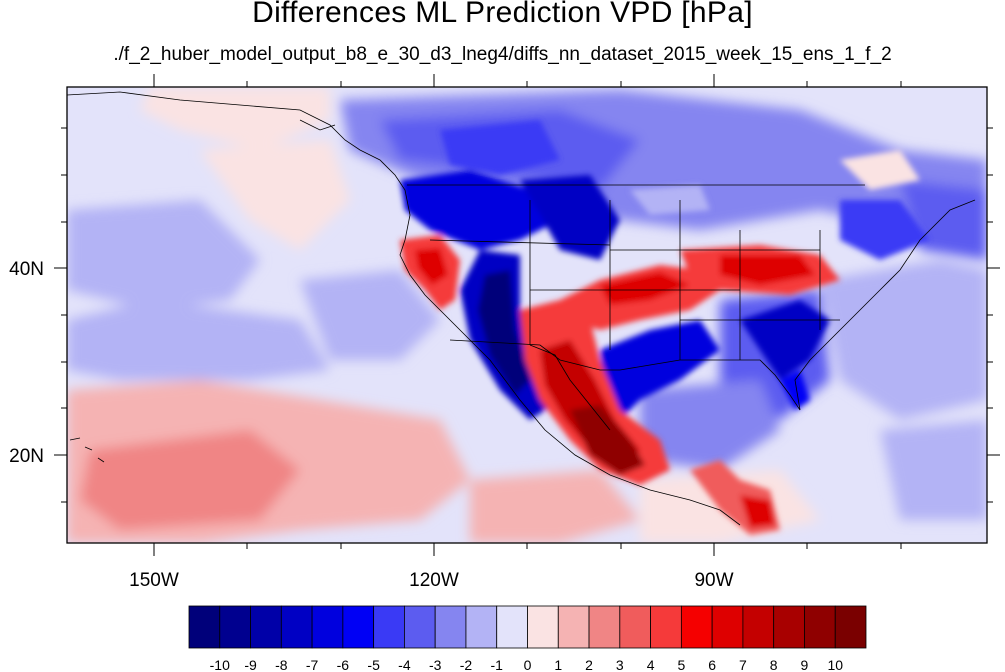 Image resolution: width=1005 pixels, height=672 pixels. Describe the element at coordinates (651, 664) in the screenshot. I see `colorbar-label: 4` at that location.